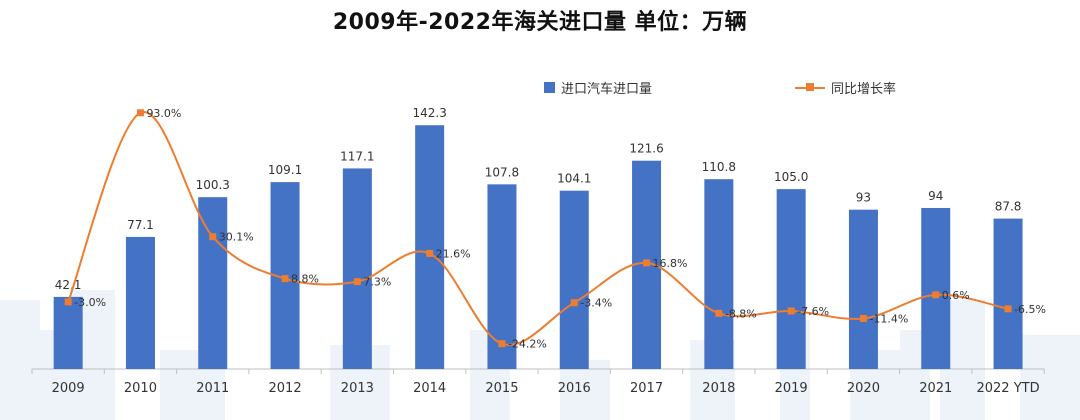 This screenshot has height=420, width=1080. I want to click on growth-rate-label: -8.8%, so click(741, 313).